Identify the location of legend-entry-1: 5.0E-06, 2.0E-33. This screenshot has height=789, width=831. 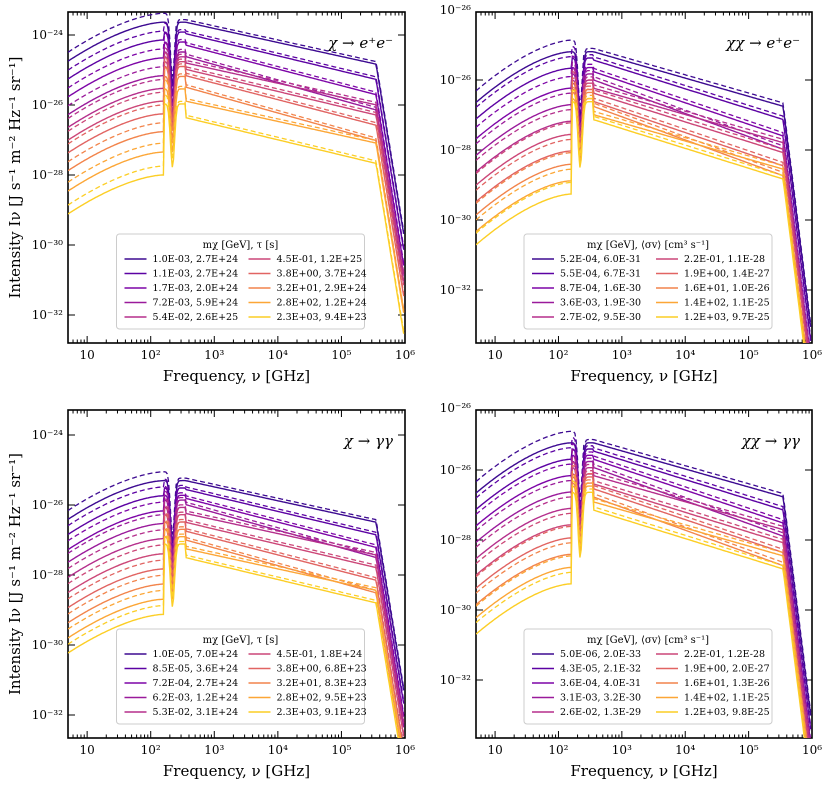
(600, 654).